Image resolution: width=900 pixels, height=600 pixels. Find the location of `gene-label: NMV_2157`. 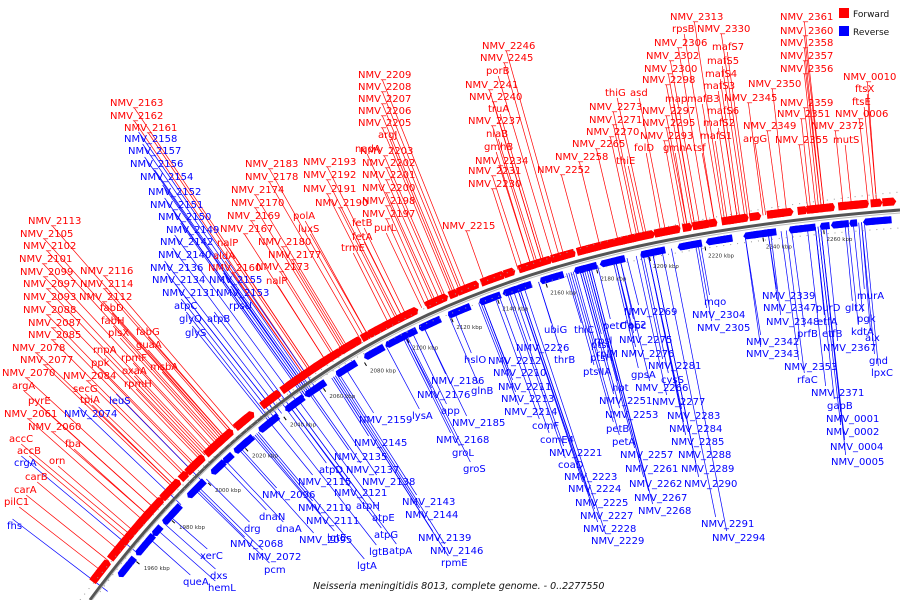

gene-label: NMV_2157 is located at coordinates (154, 151).